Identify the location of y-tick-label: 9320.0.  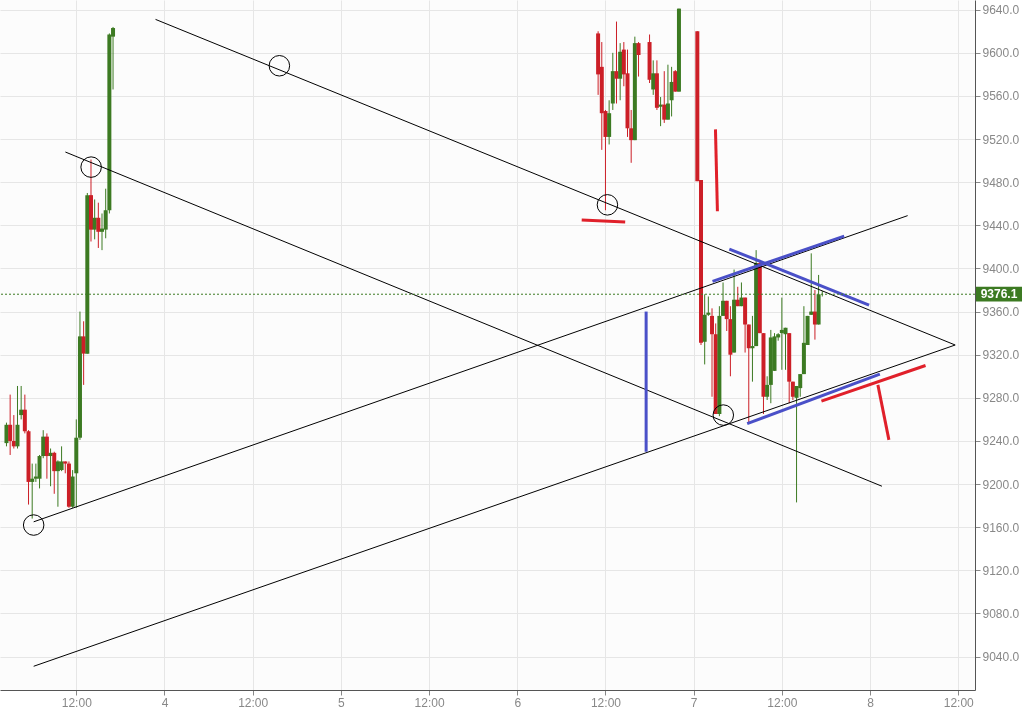
(1001, 355).